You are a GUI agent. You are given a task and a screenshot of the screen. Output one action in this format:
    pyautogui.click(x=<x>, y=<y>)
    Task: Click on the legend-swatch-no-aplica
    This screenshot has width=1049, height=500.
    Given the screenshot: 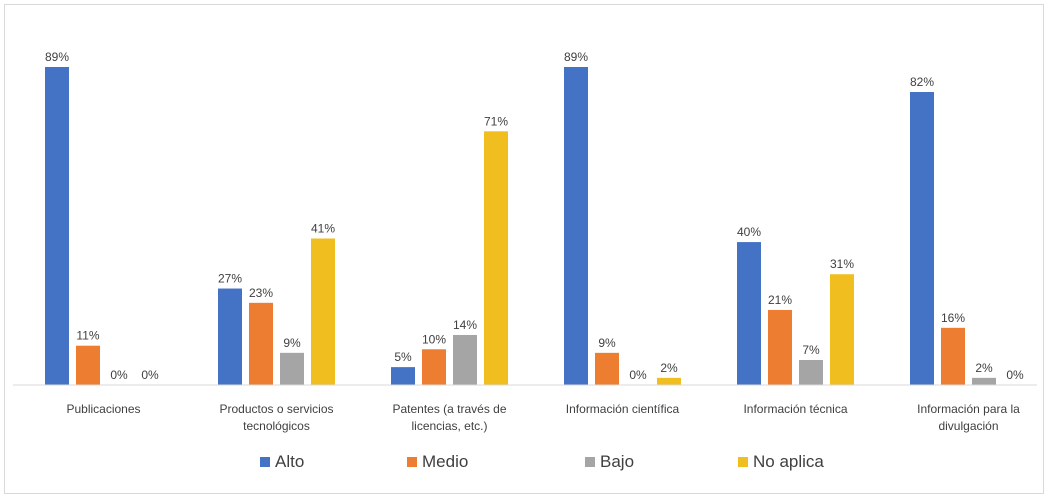 What is the action you would take?
    pyautogui.click(x=743, y=462)
    